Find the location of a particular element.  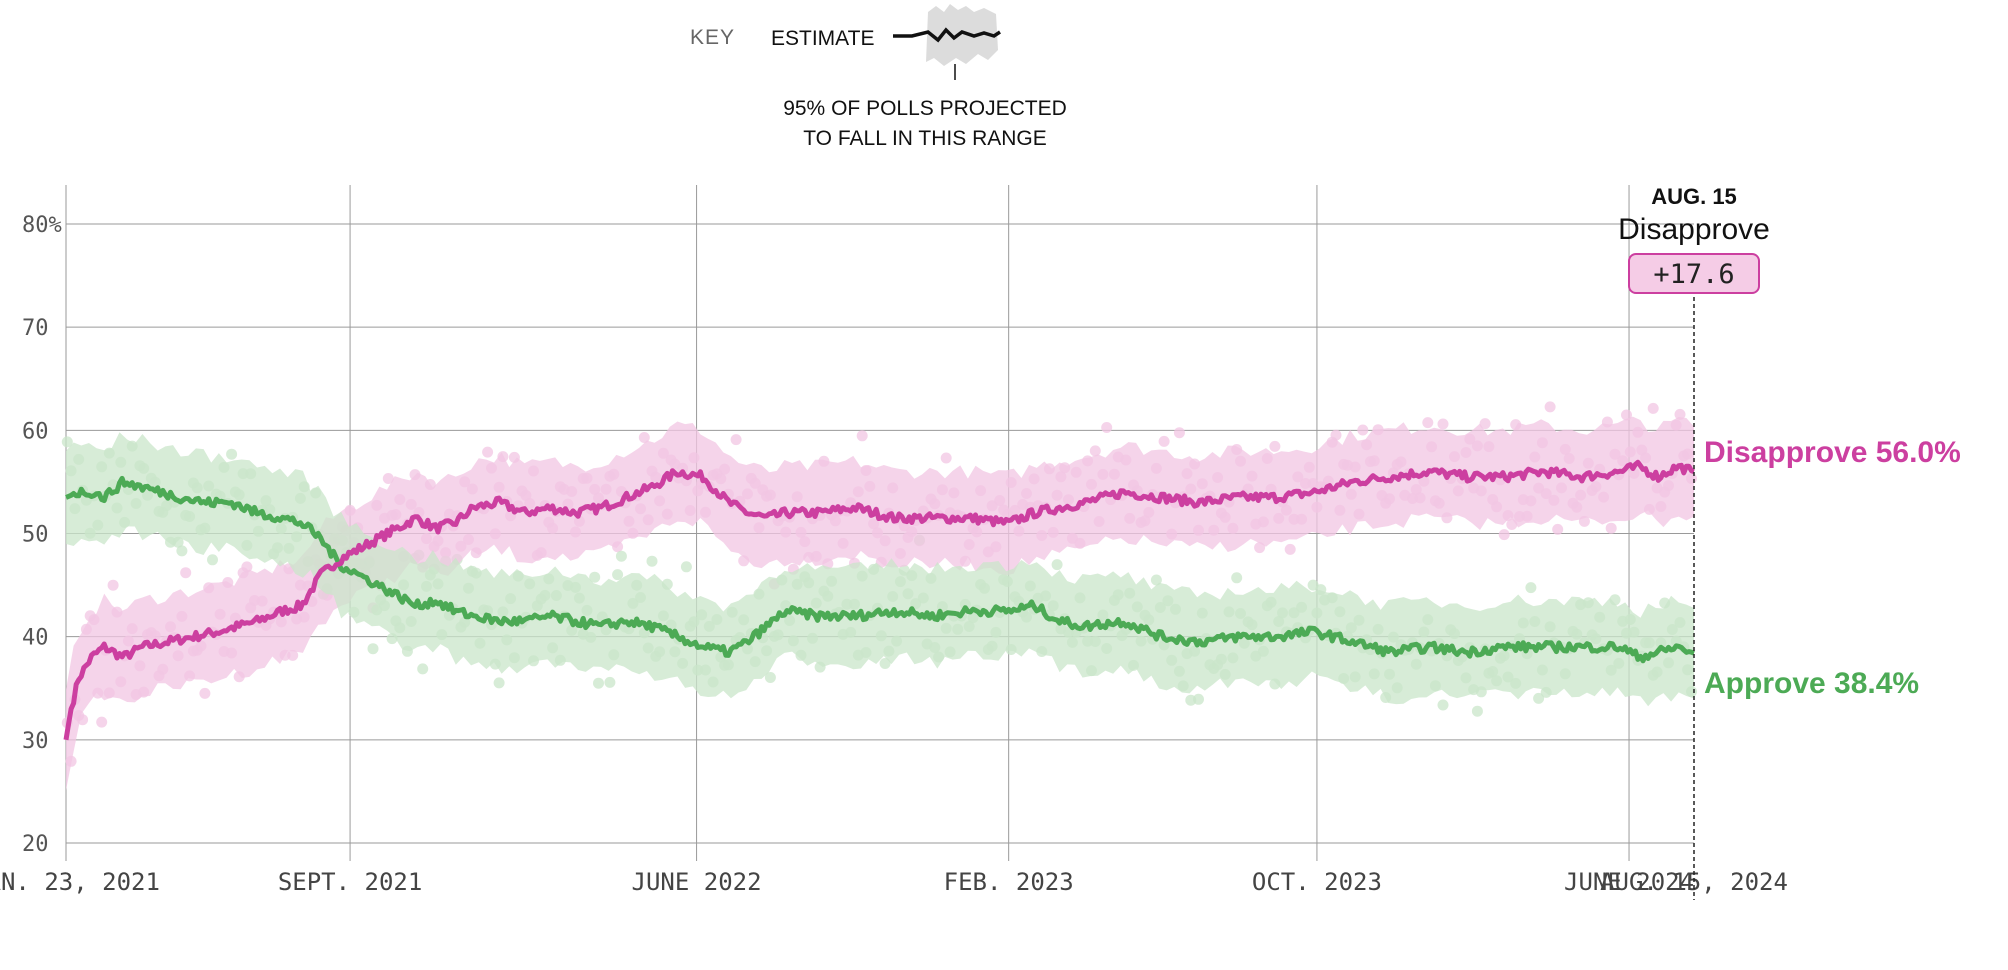

y-tick-label: 70 is located at coordinates (35, 328).